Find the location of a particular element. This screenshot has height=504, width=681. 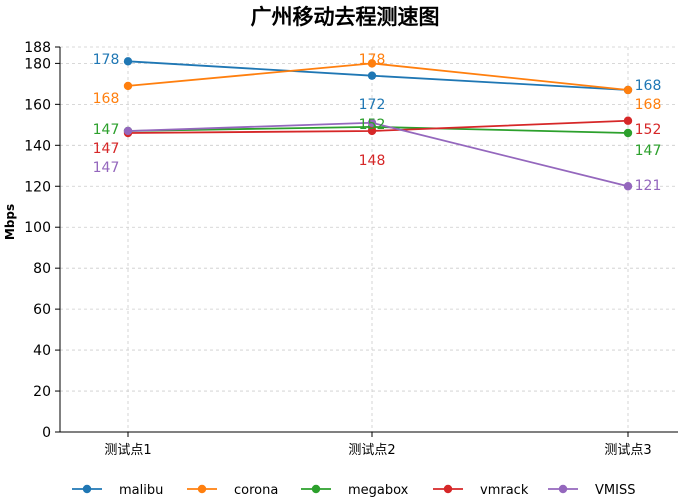

legend-marker-megabox is located at coordinates (316, 489).